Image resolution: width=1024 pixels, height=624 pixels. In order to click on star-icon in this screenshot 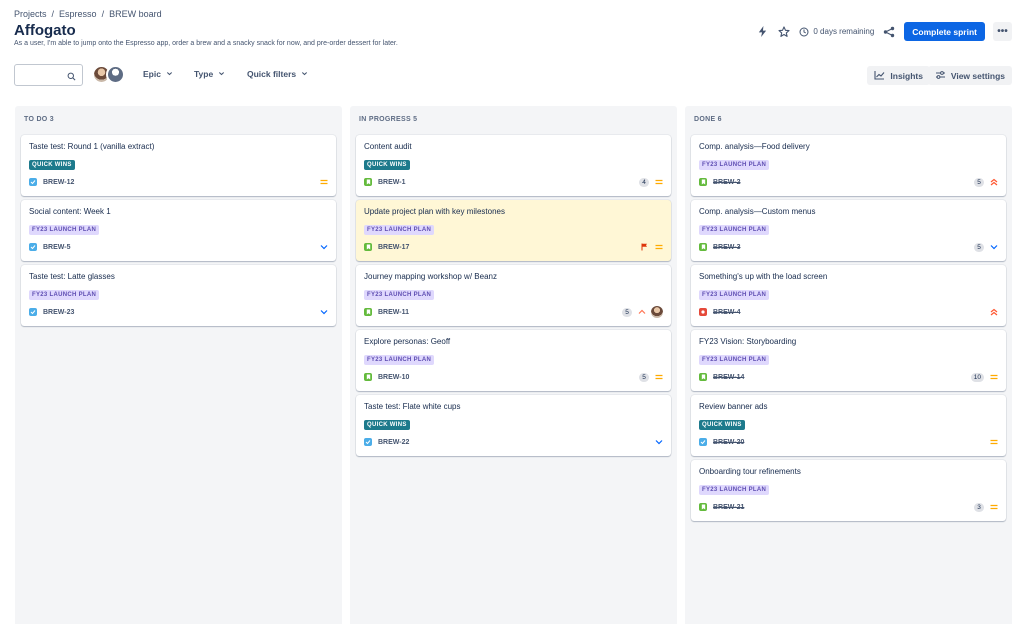, I will do `click(784, 32)`.